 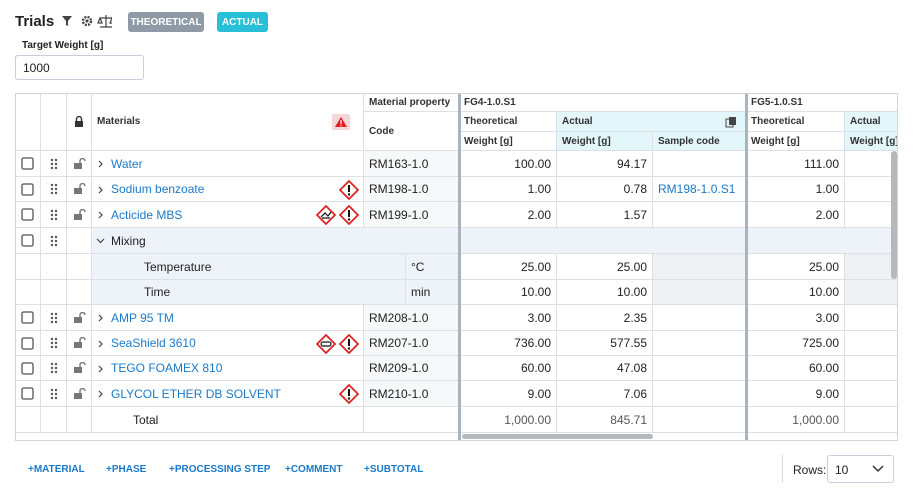 What do you see at coordinates (508, 189) in the screenshot?
I see `fg4-theoretical-weight: 1.00` at bounding box center [508, 189].